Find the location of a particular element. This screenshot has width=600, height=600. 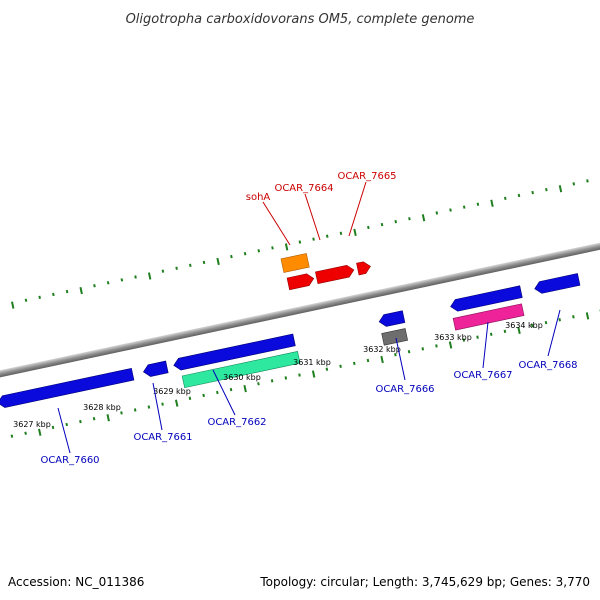

forward-gene-labels: sohA OCAR_7664 OCAR_7665 is located at coordinates (321, 208).